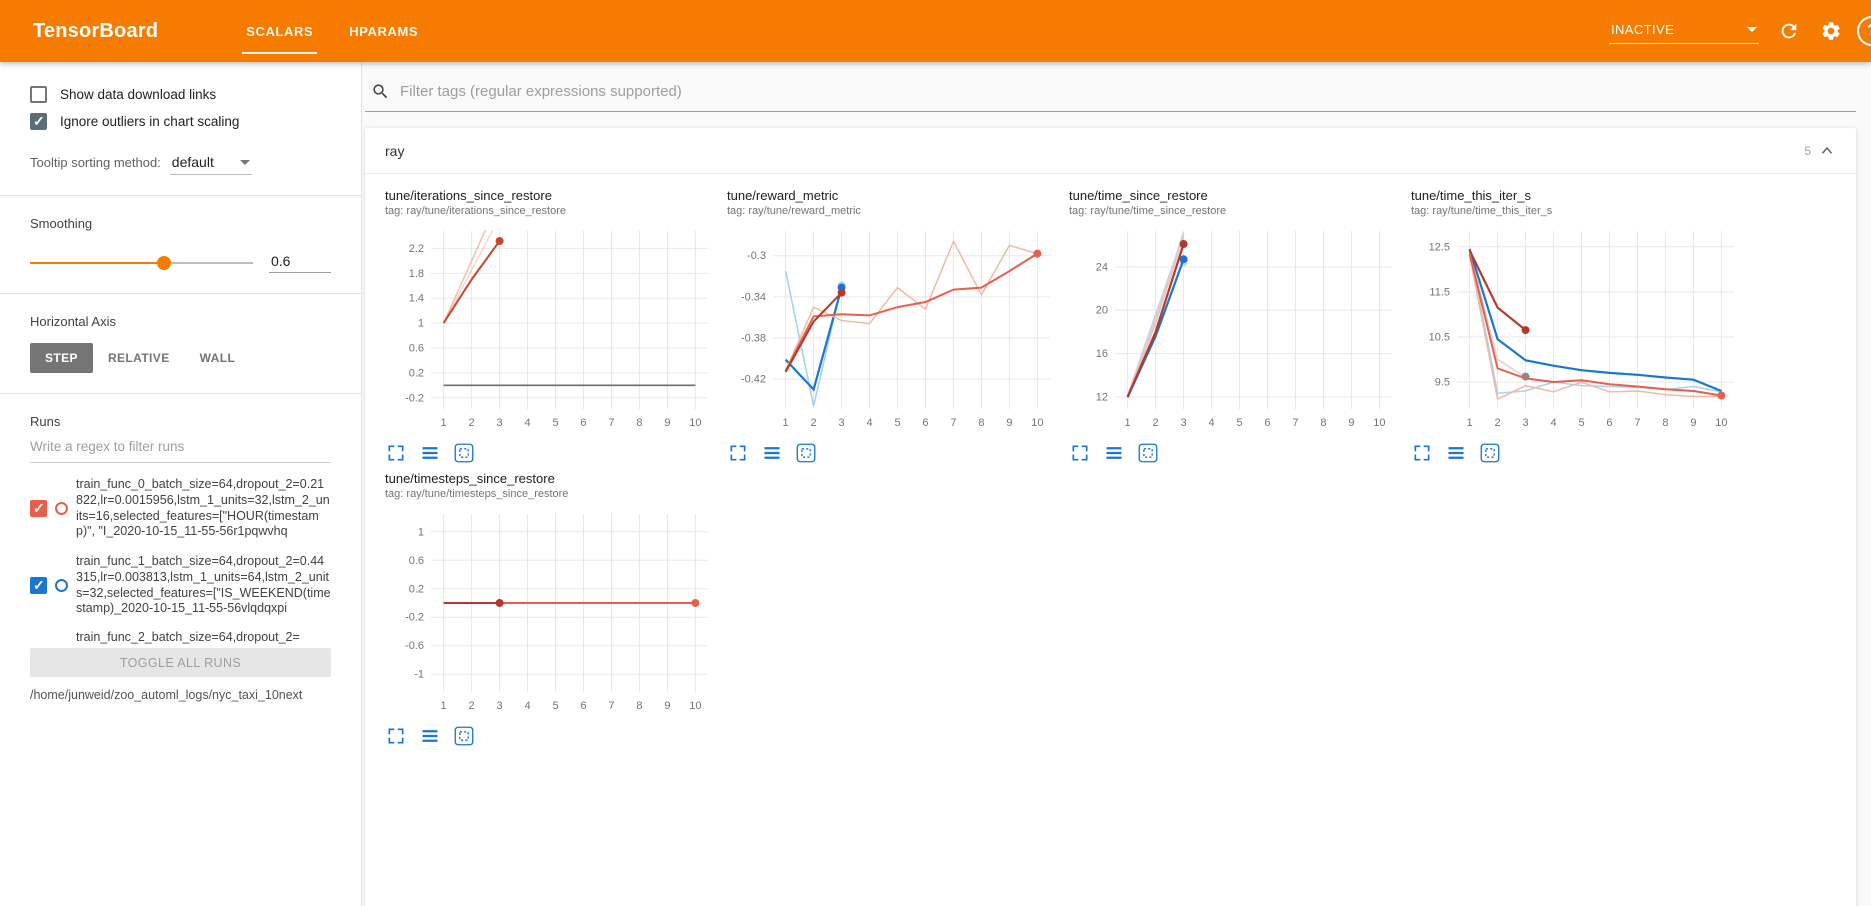 Image resolution: width=1871 pixels, height=906 pixels. I want to click on tag-filter-input, so click(1125, 91).